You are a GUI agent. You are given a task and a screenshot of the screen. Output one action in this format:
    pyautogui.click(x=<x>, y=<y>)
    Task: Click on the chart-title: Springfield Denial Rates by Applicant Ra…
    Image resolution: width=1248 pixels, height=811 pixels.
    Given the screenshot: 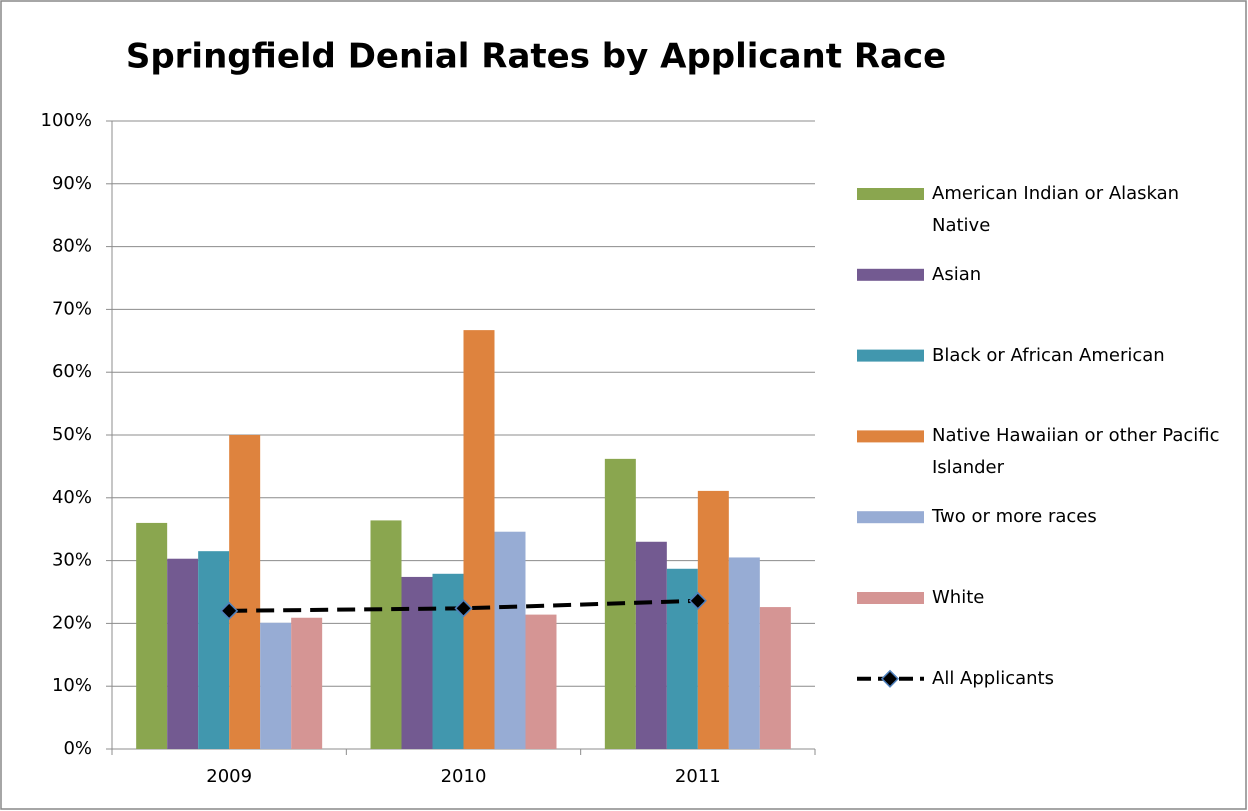 What is the action you would take?
    pyautogui.click(x=536, y=57)
    